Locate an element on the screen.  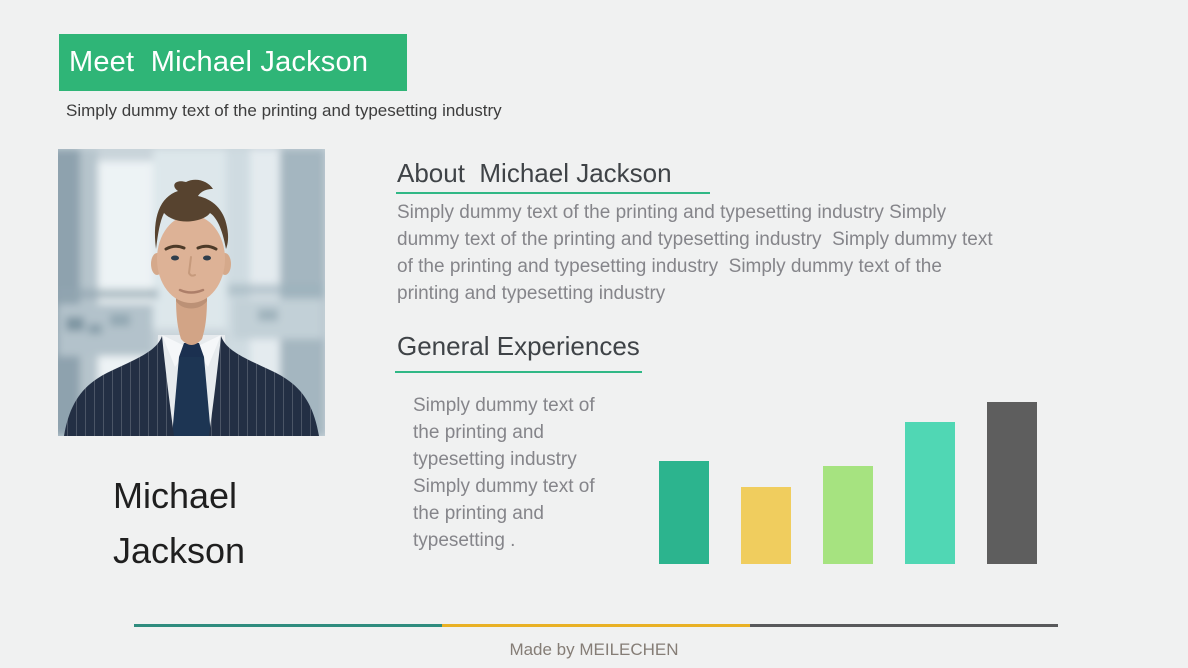
title-banner: Meet Michael Jackson is located at coordinates (233, 62).